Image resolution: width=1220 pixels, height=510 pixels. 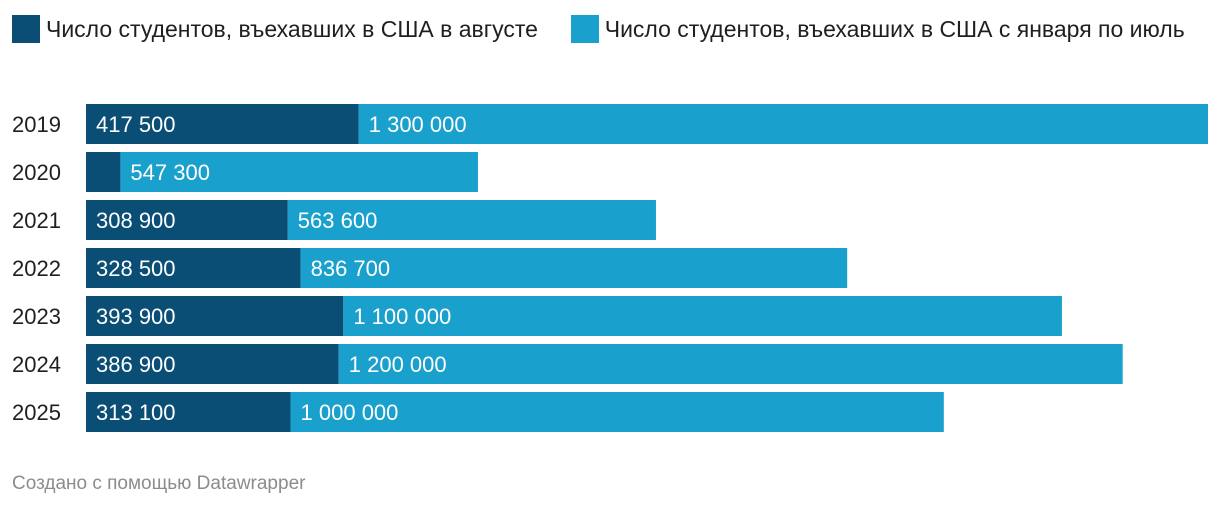 I want to click on footer-credit: Создано с помощью Datawrapper, so click(x=159, y=483).